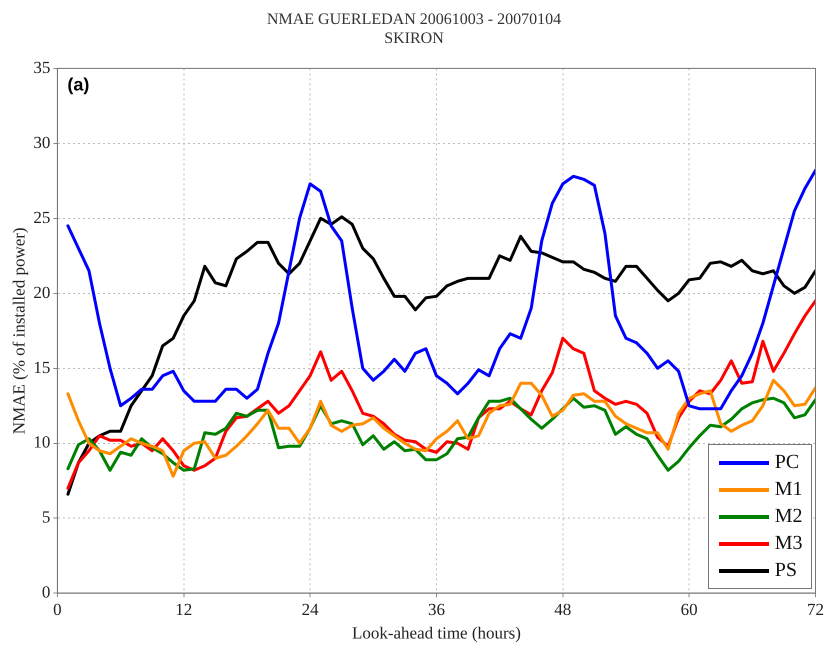 This screenshot has height=648, width=827. I want to click on y-tick-label: 0, so click(46, 592).